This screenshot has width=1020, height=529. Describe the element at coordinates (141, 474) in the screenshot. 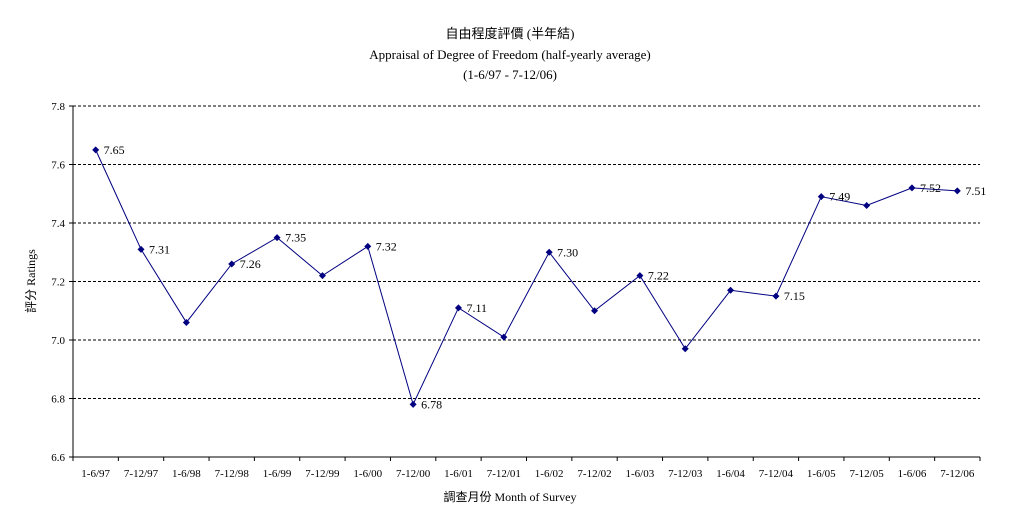

I see `x-tick-label: 7-12/97` at that location.